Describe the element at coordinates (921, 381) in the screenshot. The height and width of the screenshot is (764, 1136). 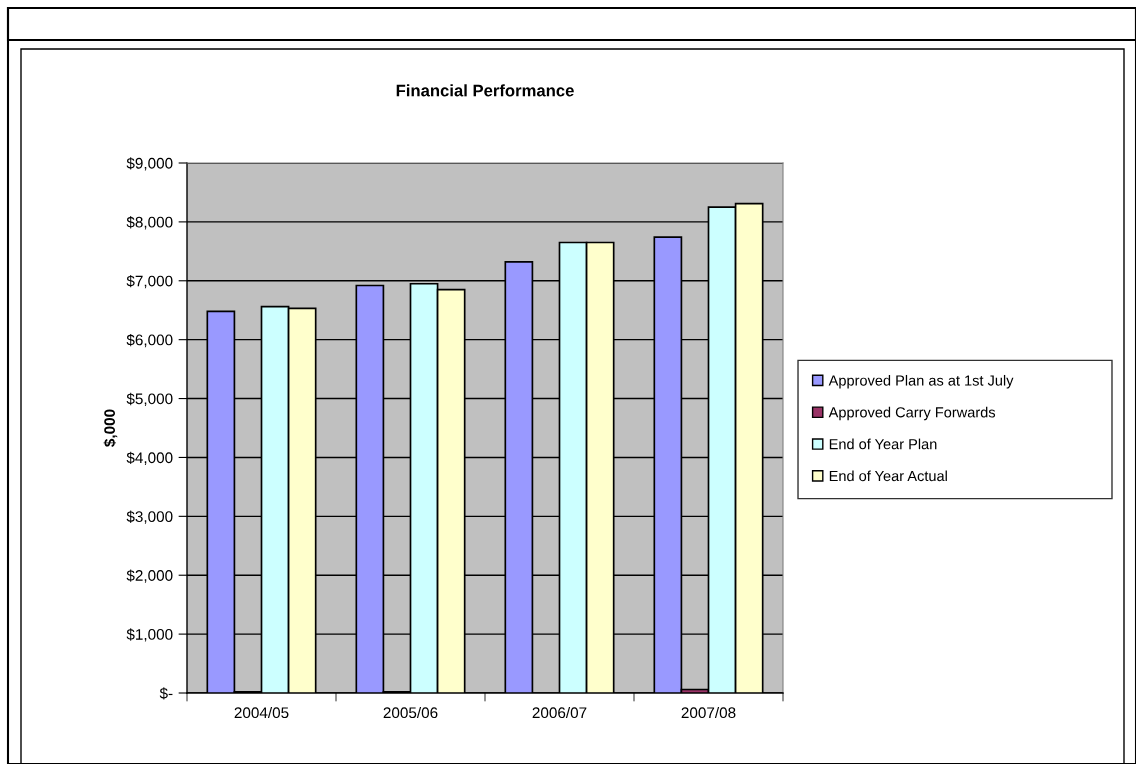
I see `legend-label: Approved Plan as at 1st July` at that location.